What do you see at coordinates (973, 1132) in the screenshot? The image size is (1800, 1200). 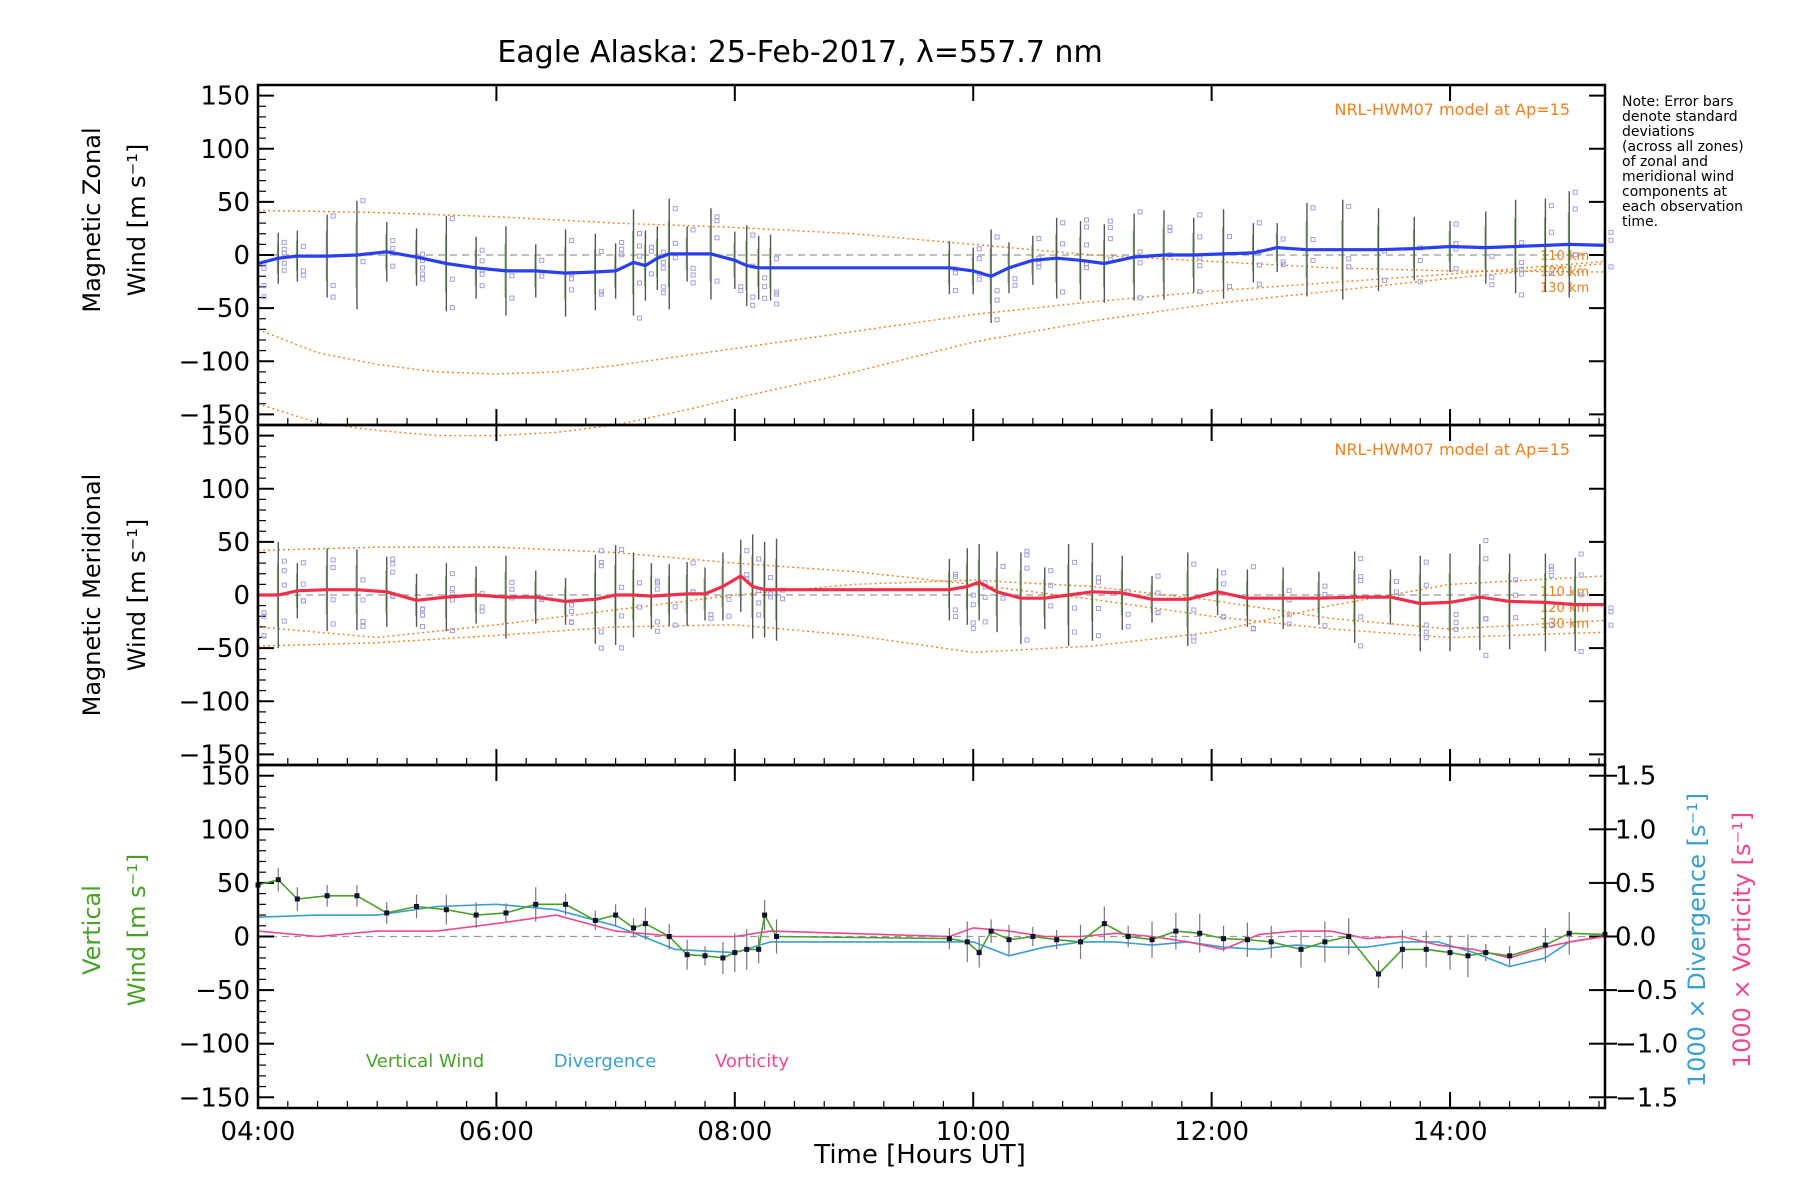 I see `x-tick-label: 10:00` at bounding box center [973, 1132].